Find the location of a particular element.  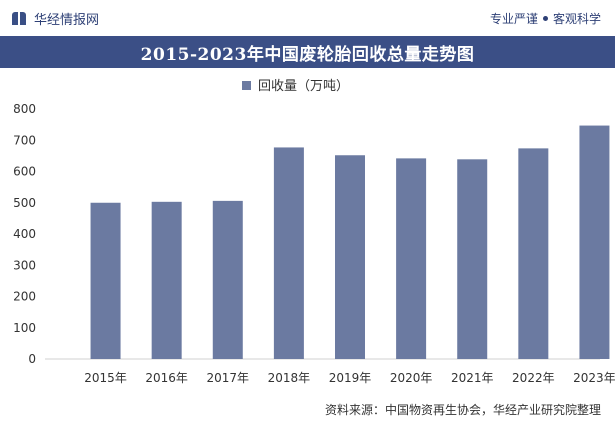

chart-title: 2015-2023年中国废轮胎回收总量走势图 is located at coordinates (307, 52).